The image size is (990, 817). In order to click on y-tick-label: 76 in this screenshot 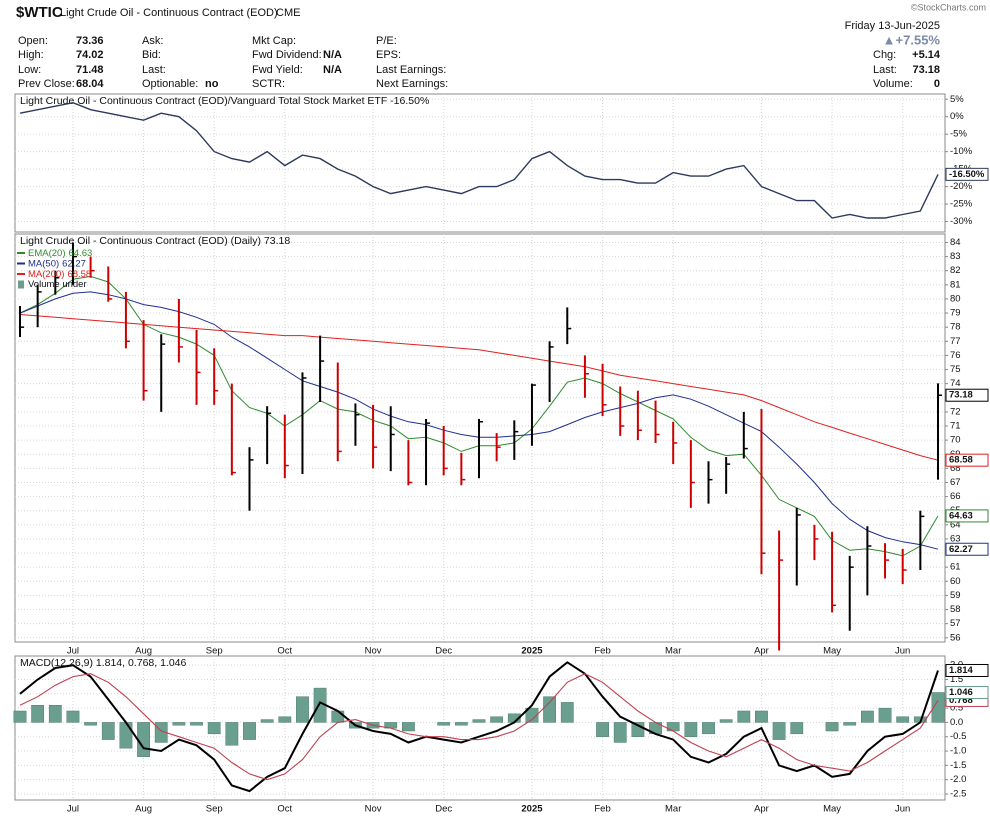, I will do `click(955, 355)`.